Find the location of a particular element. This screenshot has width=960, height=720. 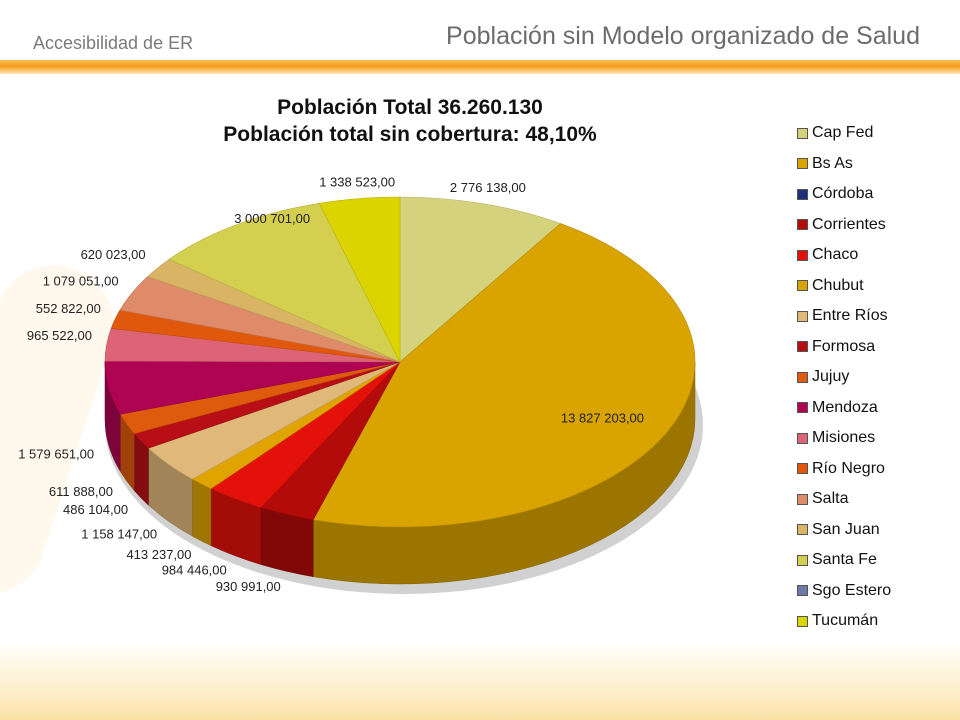

pie-label-8: 1 579 651,00 is located at coordinates (56, 453).